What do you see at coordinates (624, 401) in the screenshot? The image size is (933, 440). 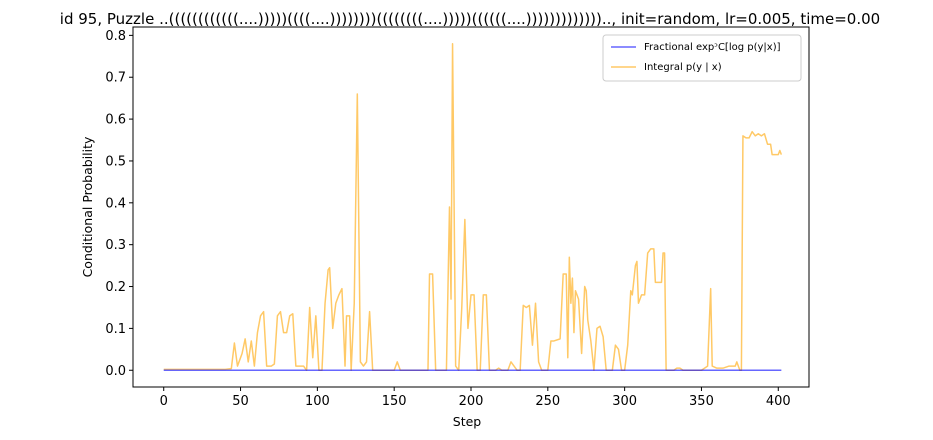 I see `x-tick-label: 300` at bounding box center [624, 401].